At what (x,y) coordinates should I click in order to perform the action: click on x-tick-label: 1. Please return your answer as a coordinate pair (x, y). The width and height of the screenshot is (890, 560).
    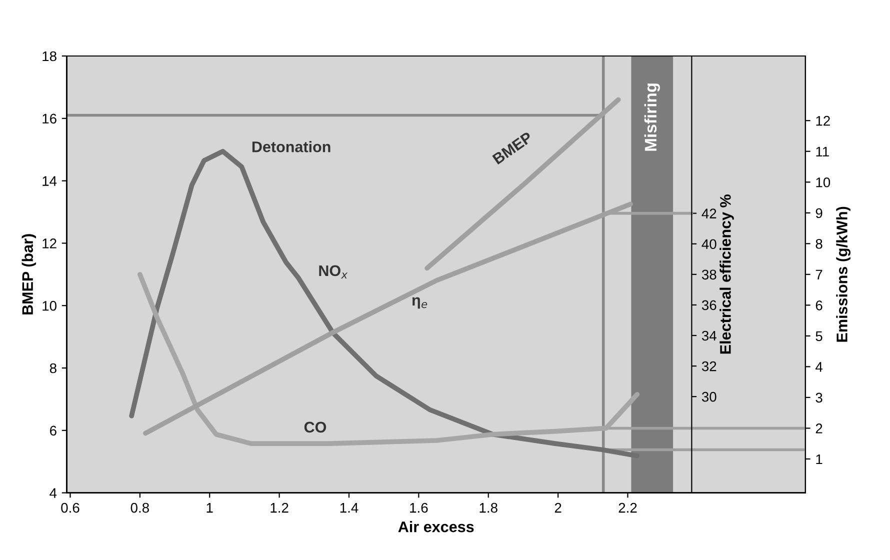
    Looking at the image, I should click on (209, 508).